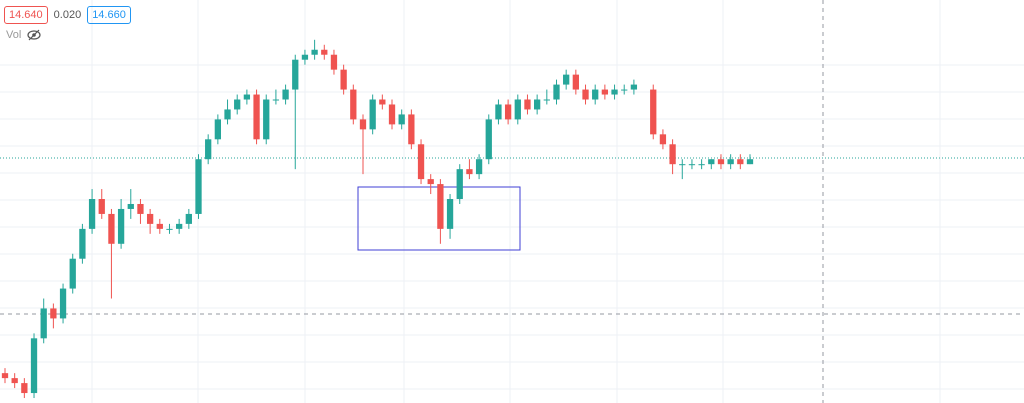 The image size is (1024, 403). What do you see at coordinates (109, 15) in the screenshot?
I see `close-label: 14.660` at bounding box center [109, 15].